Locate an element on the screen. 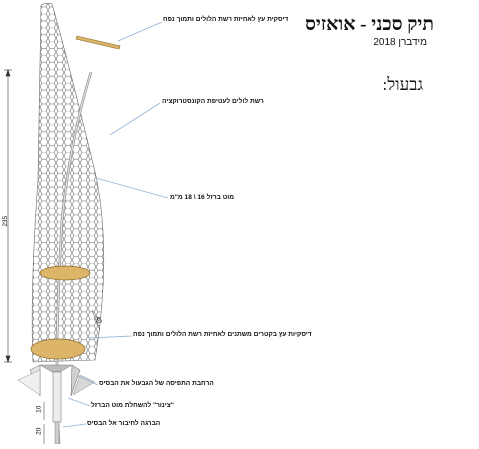  pipe is located at coordinates (57, 397).